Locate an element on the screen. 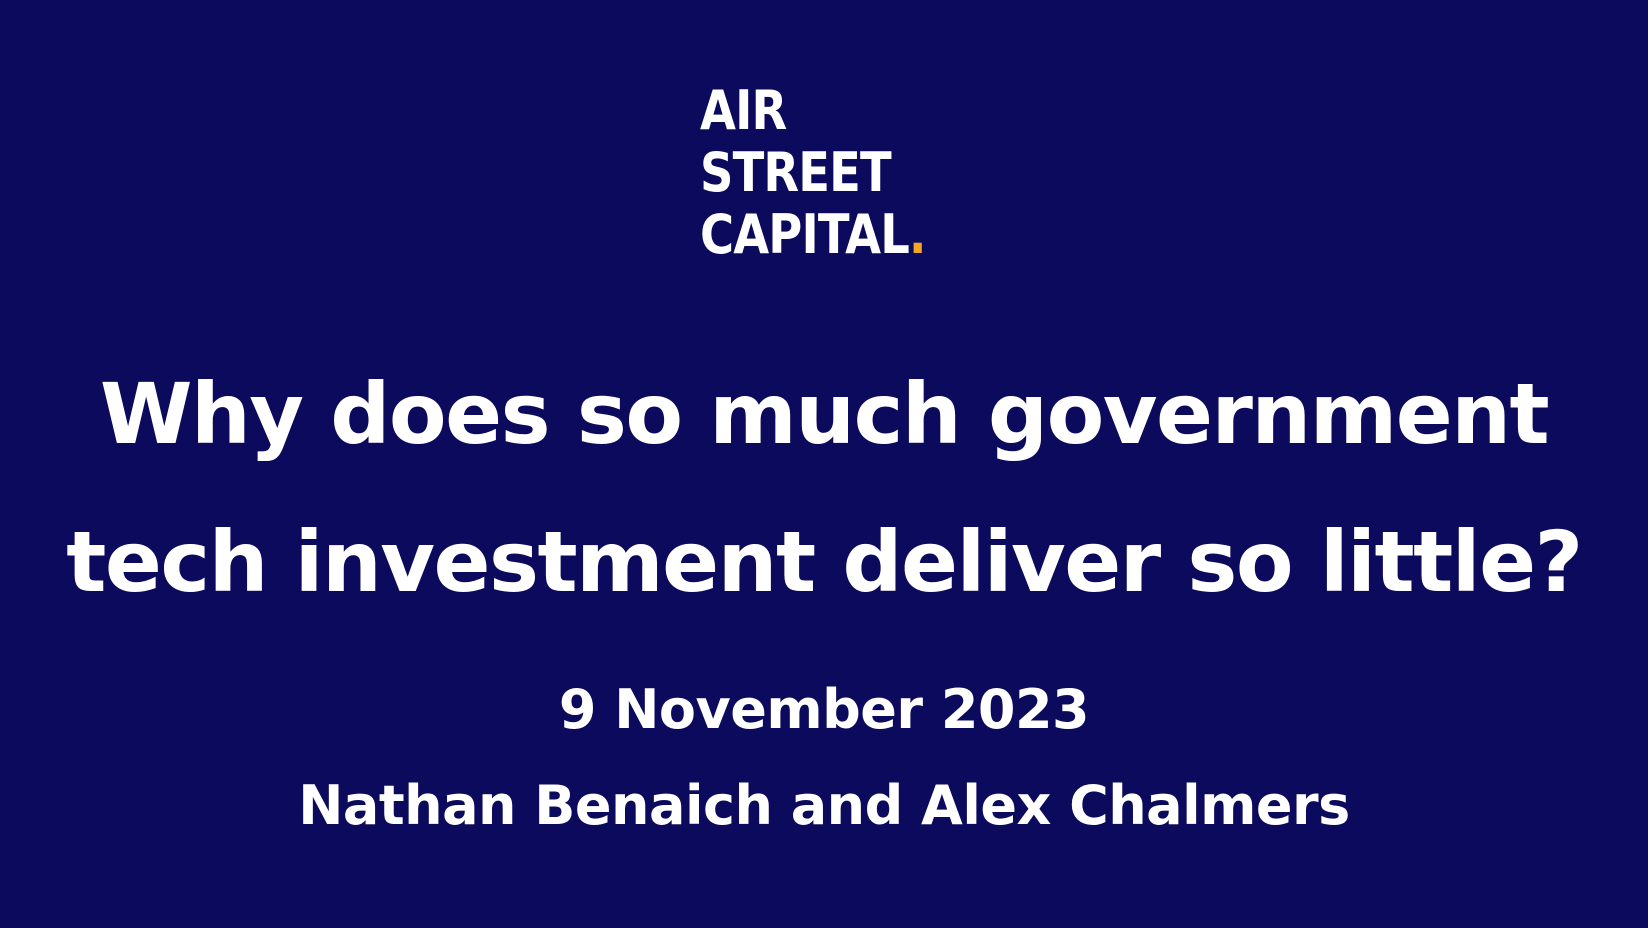 The image size is (1648, 928). slide-authors: Nathan Benaich and Alex Chalmers is located at coordinates (824, 805).